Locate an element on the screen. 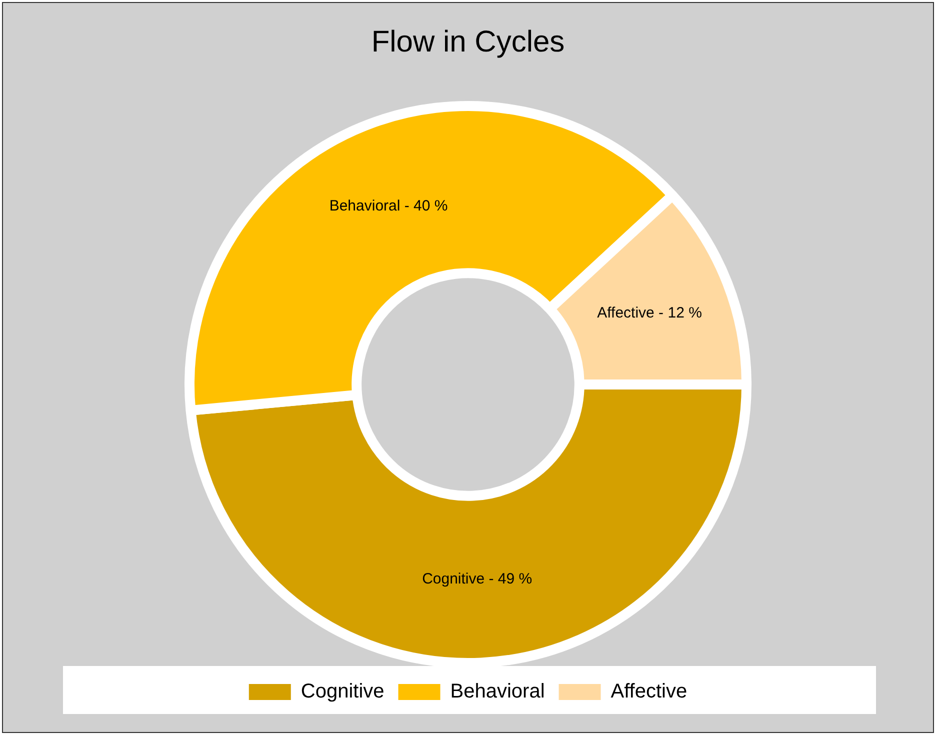 The image size is (936, 735). slice-label: Affective is located at coordinates (625, 313).